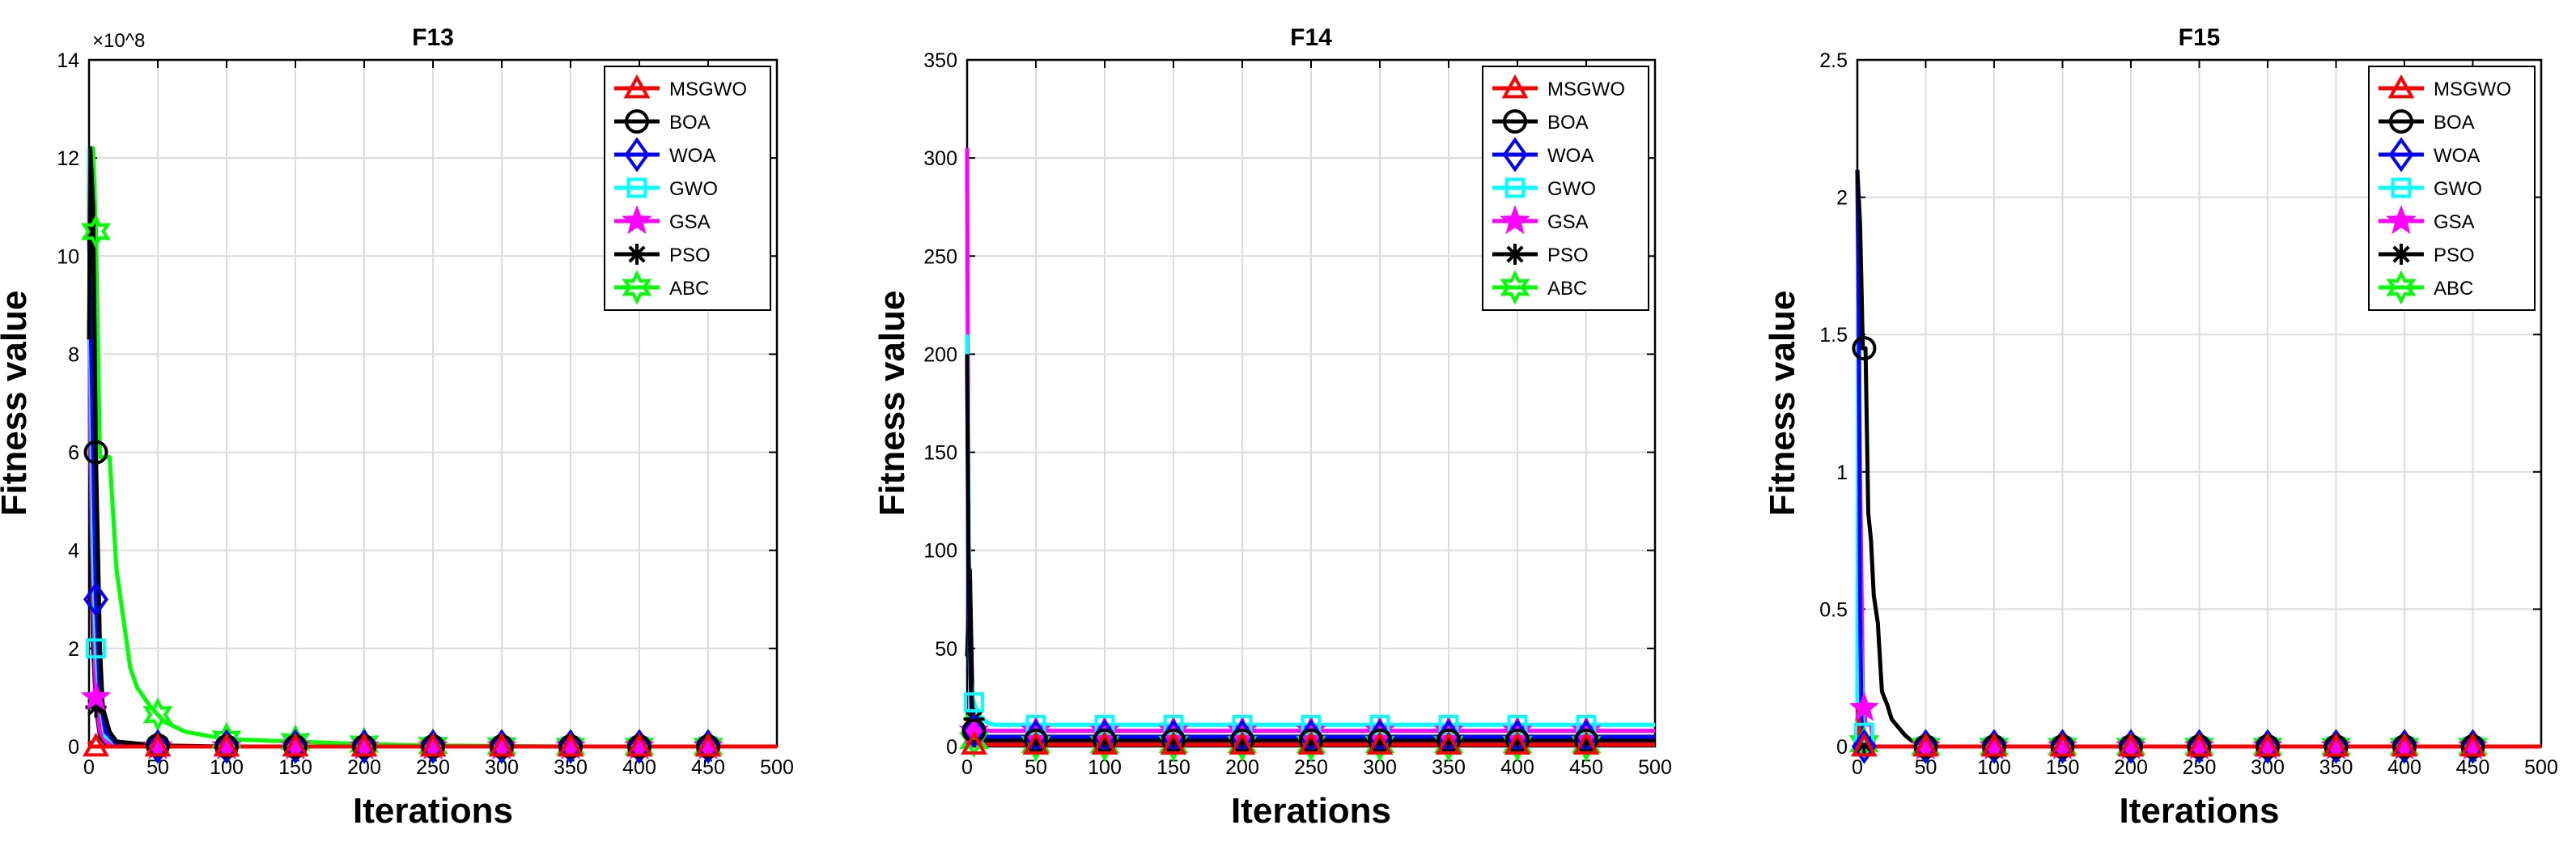 Image resolution: width=2576 pixels, height=855 pixels. I want to click on y-tick-label: 150, so click(940, 454).